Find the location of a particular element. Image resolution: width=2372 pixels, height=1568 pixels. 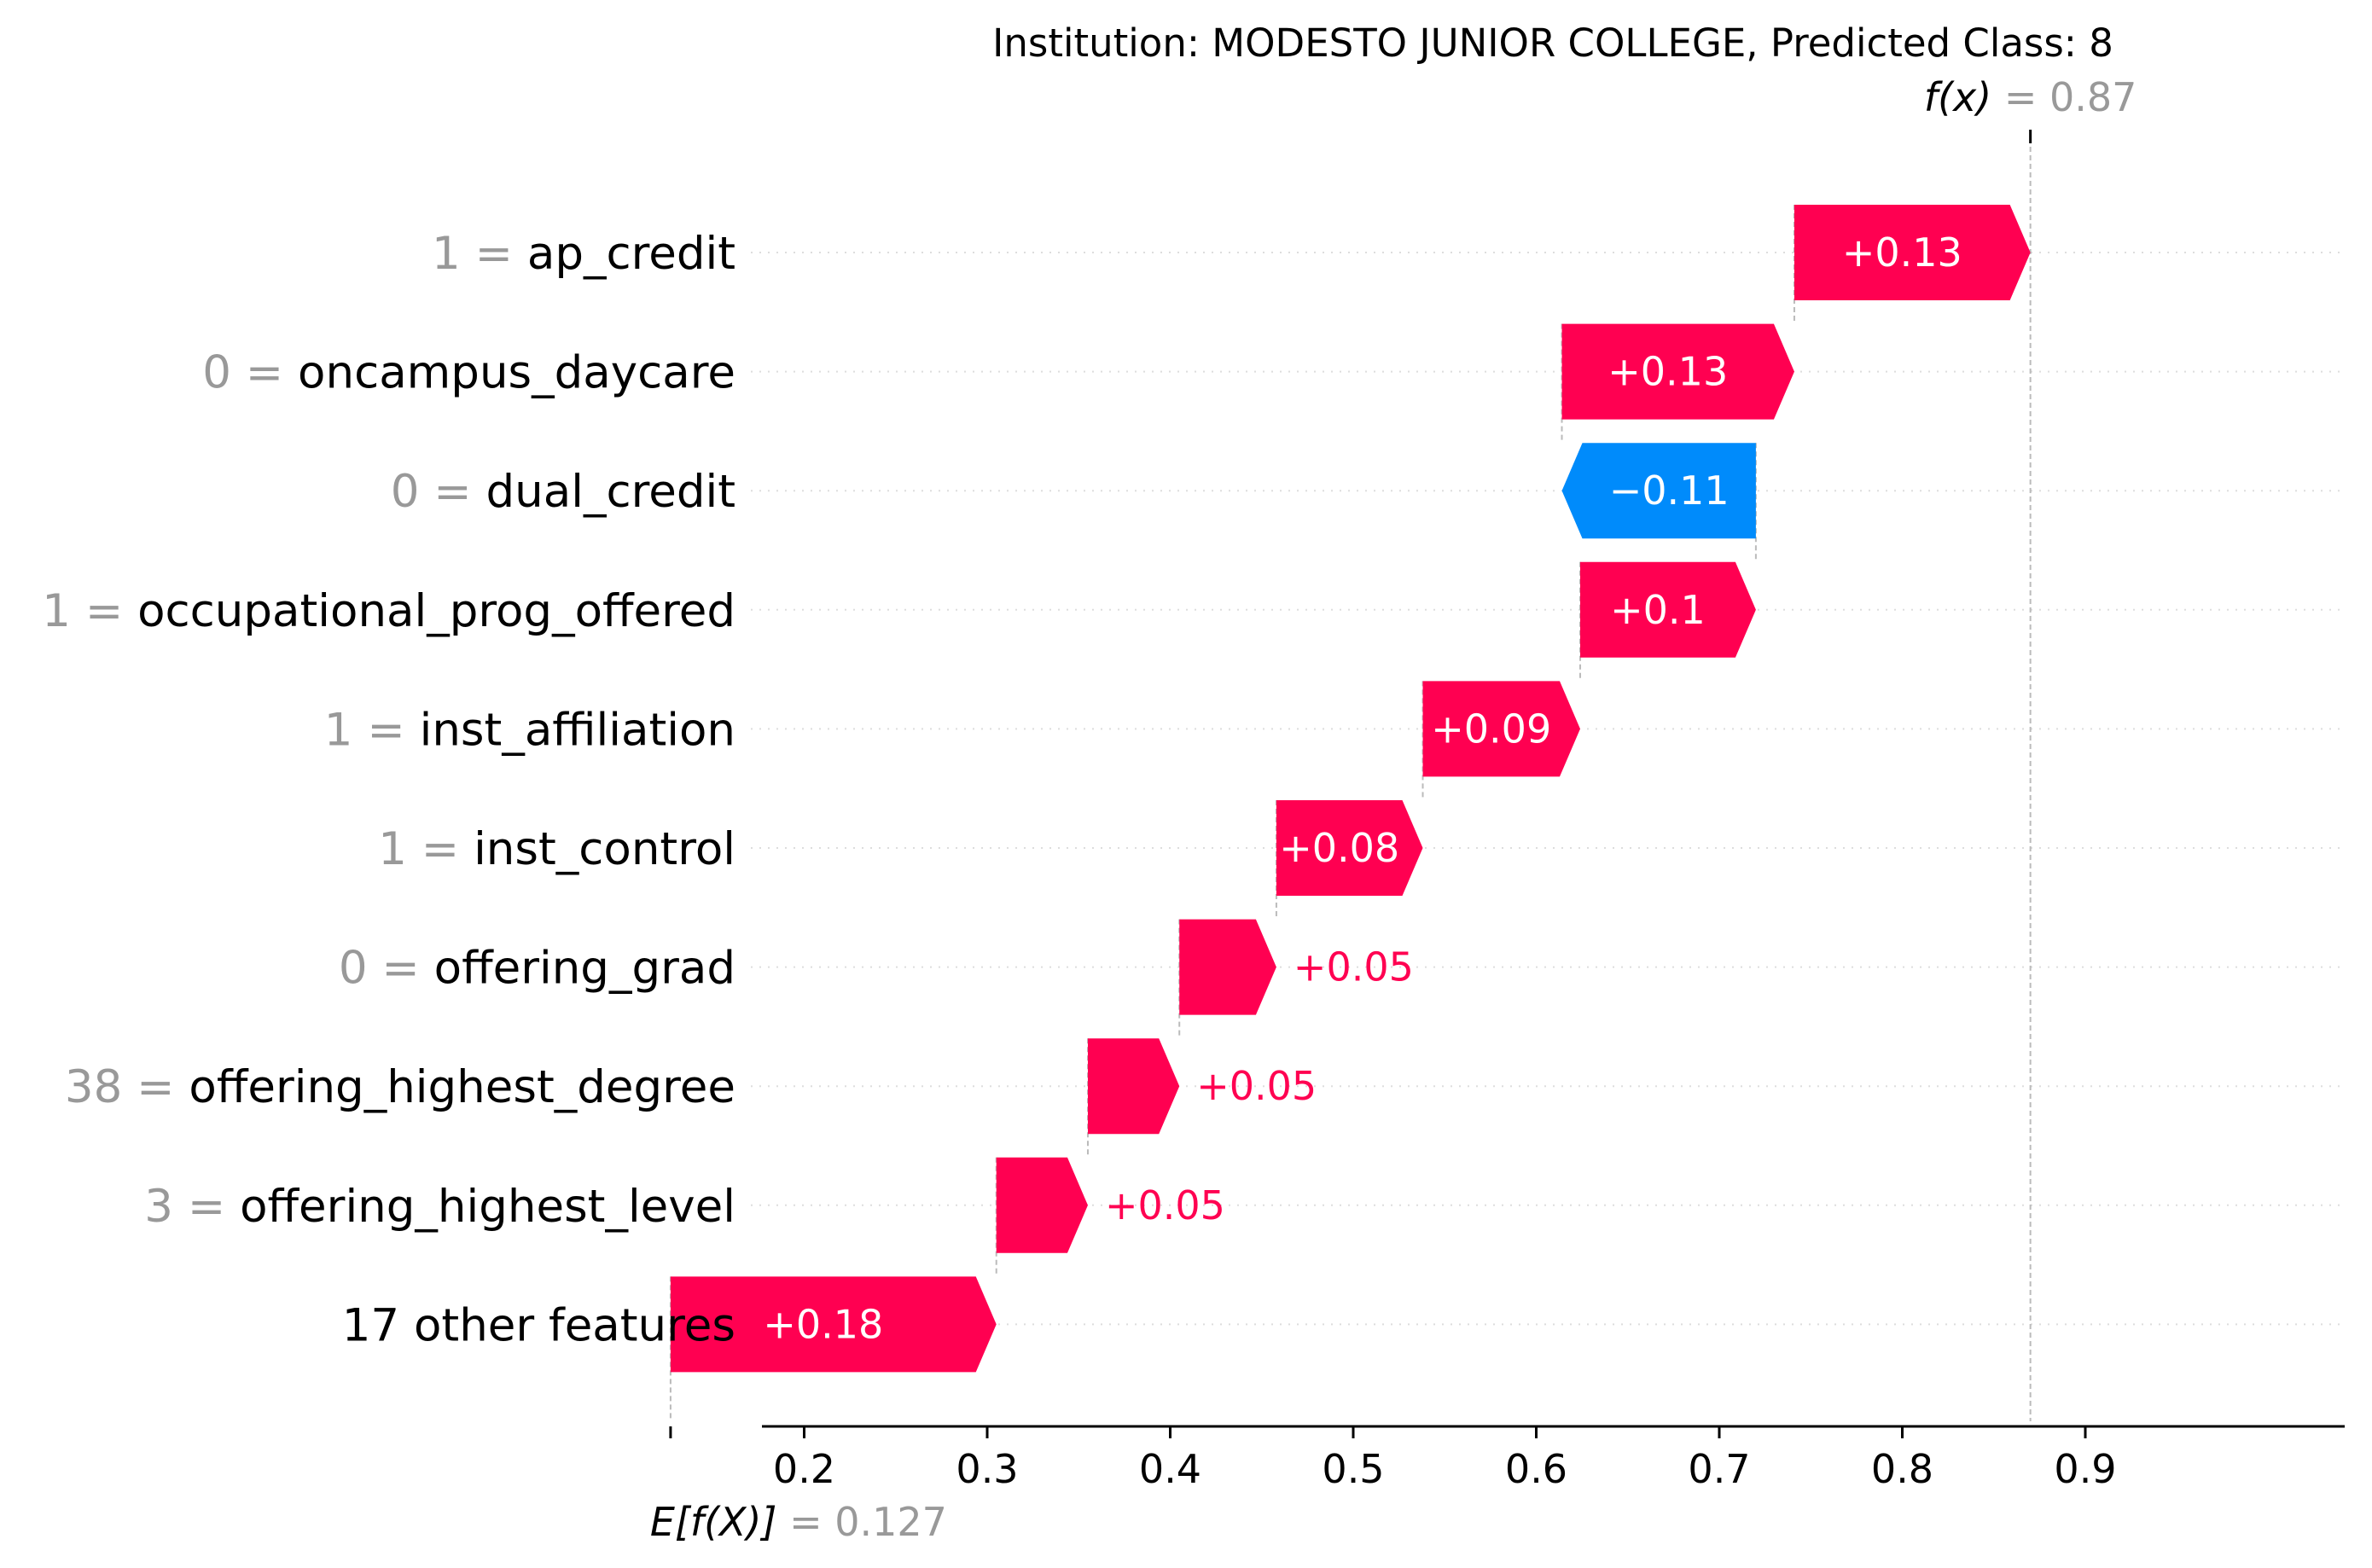

feature-name: offering_highest_level is located at coordinates (487, 1207).